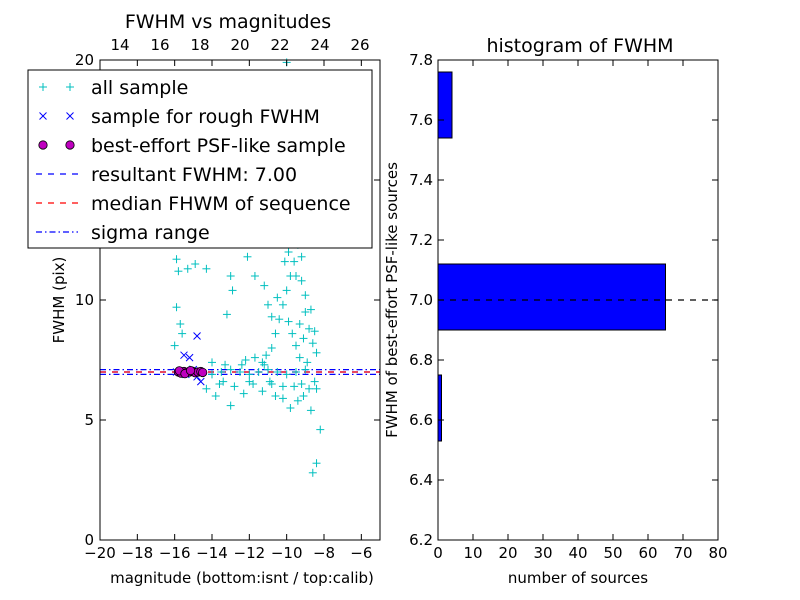  I want to click on legend-box, so click(200, 159).